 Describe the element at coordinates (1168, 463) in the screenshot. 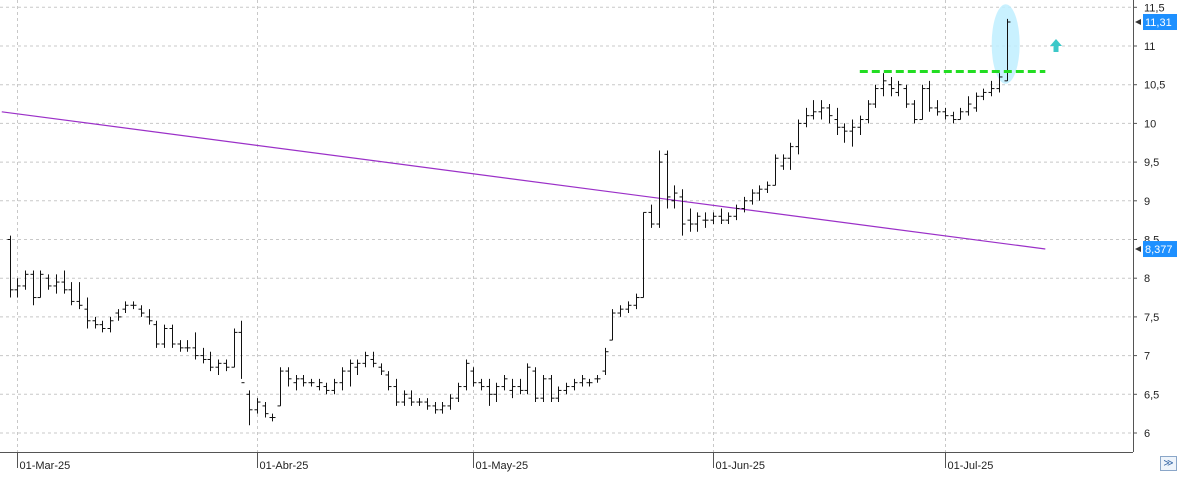

I see `double-chevron-down-icon: ≫` at that location.